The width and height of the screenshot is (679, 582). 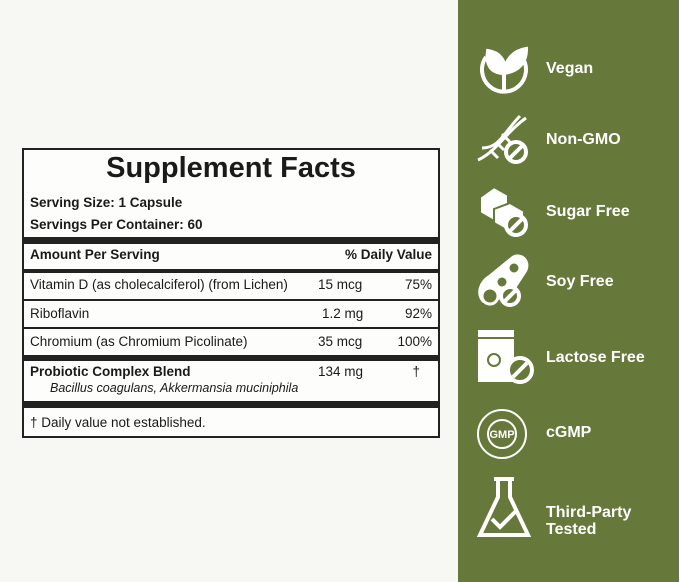 I want to click on serving-size: Serving Size: 1 Capsule, so click(x=106, y=202).